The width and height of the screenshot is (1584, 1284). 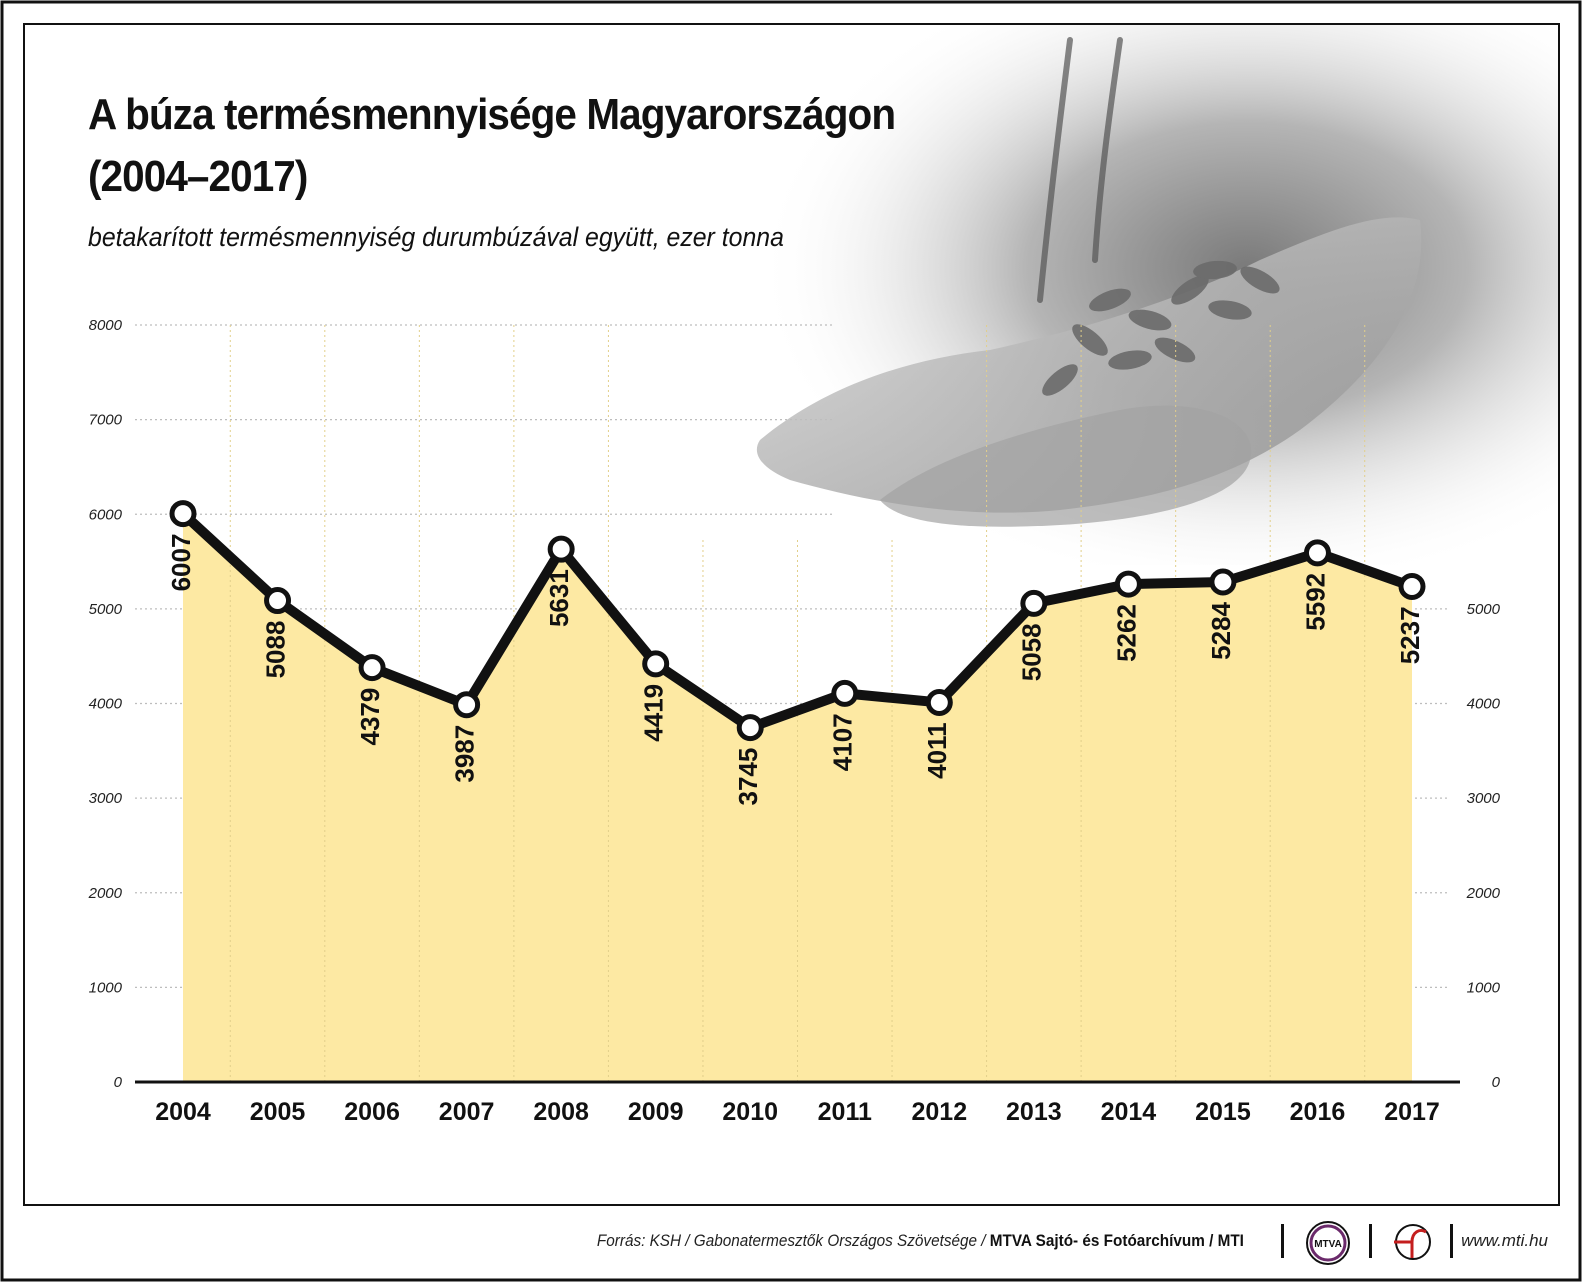 I want to click on chart-title-line2: (2004–2017), so click(x=198, y=176).